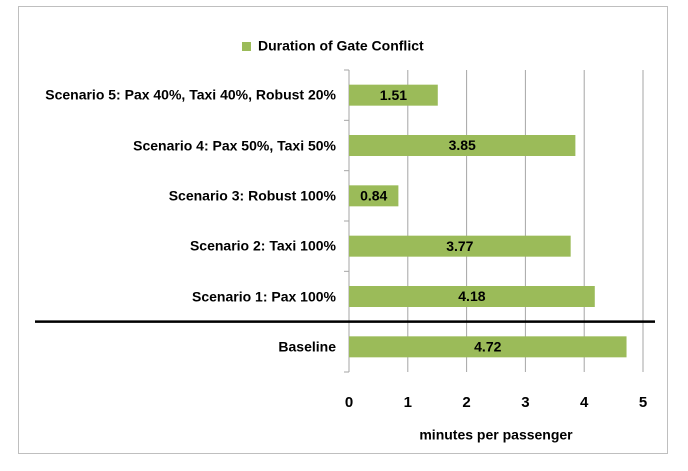 The height and width of the screenshot is (471, 688). I want to click on legend-swatch, so click(246, 46).